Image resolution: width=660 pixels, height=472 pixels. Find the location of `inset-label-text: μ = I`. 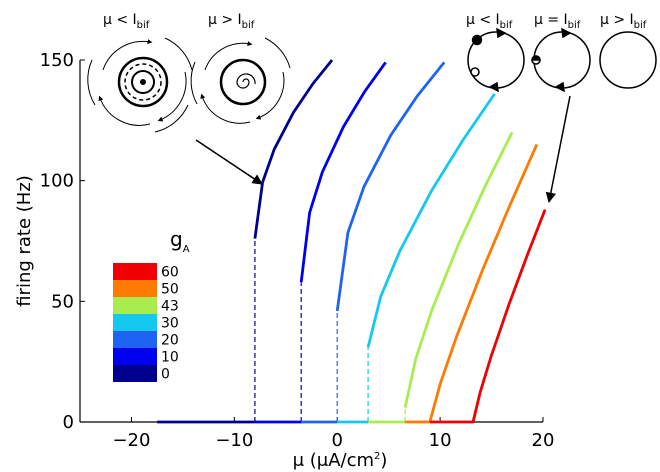

inset-label-text: μ = I is located at coordinates (551, 20).